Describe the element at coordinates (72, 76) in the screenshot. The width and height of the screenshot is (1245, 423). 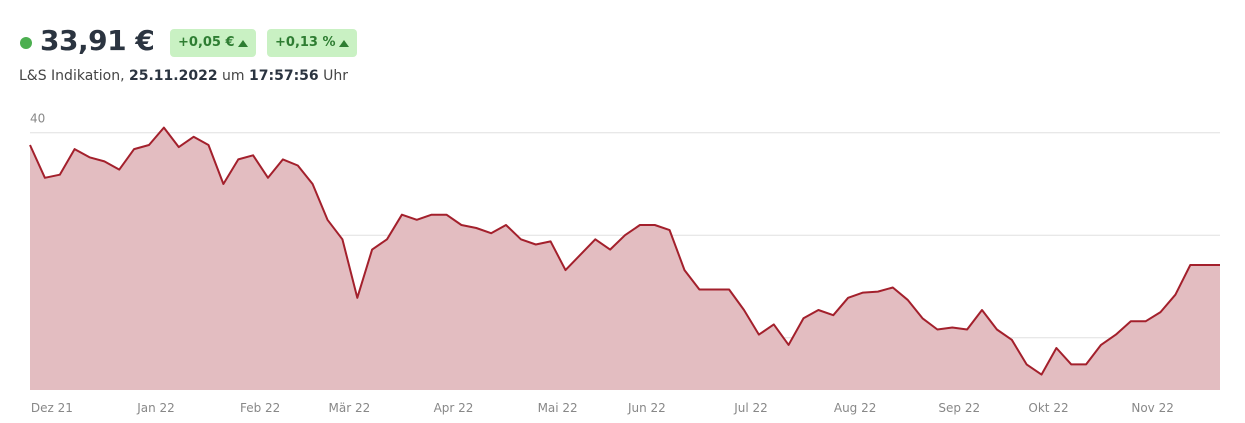
I see `source: L&S Indikation,` at that location.